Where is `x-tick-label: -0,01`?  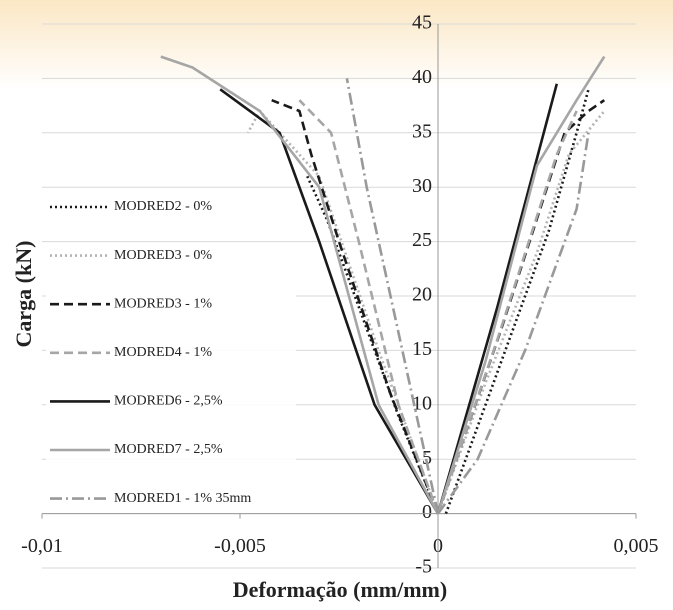
x-tick-label: -0,01 is located at coordinates (42, 546).